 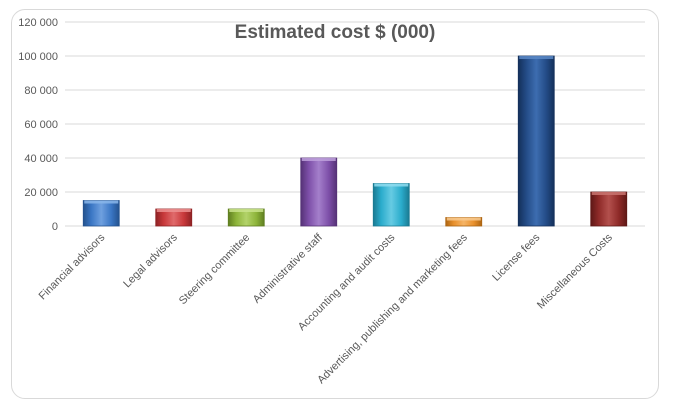 I want to click on chart-title: Estimated cost $ (000), so click(x=335, y=32).